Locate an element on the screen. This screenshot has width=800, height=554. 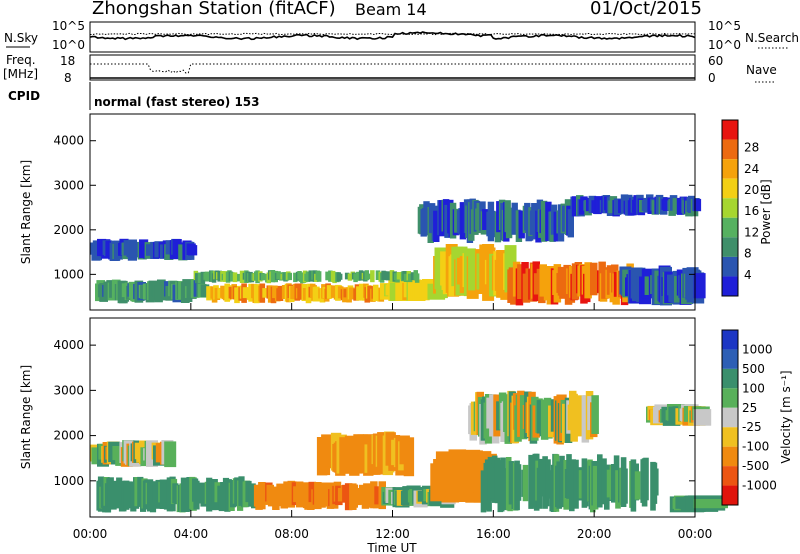
velocity-colorbar-label: Velocity [m s⁻¹] is located at coordinates (786, 416).